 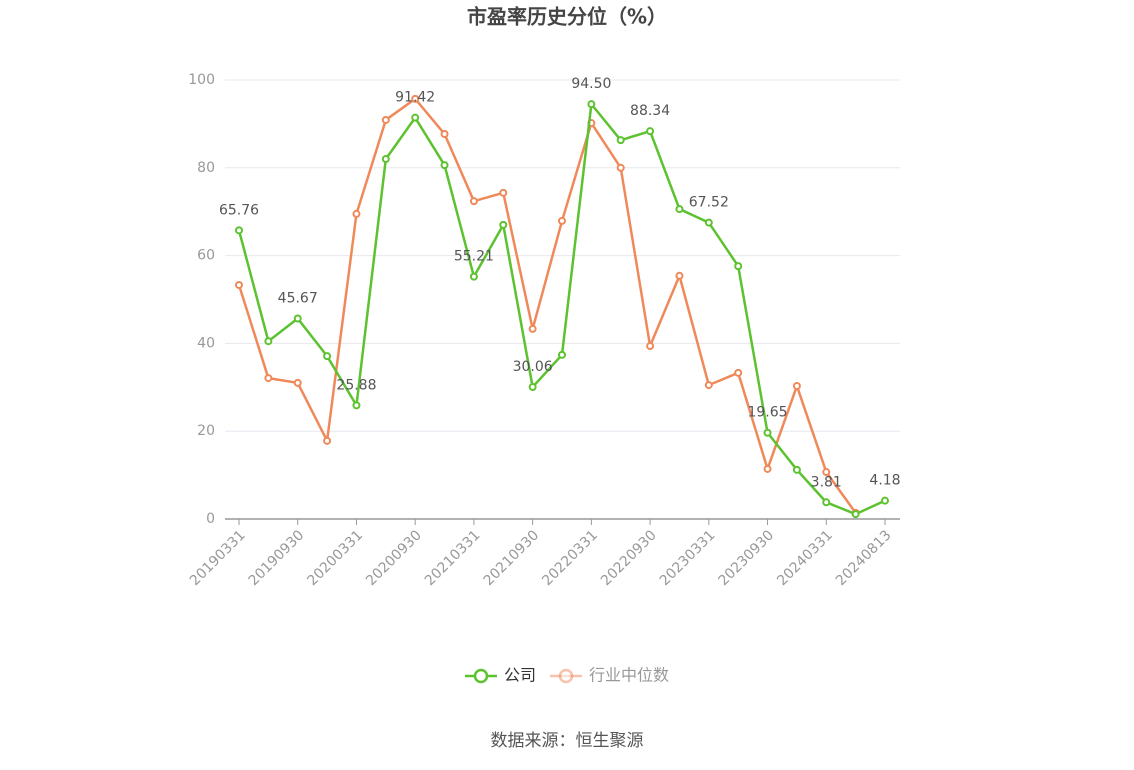 What do you see at coordinates (746, 558) in the screenshot?
I see `x-tick-label: 20230930` at bounding box center [746, 558].